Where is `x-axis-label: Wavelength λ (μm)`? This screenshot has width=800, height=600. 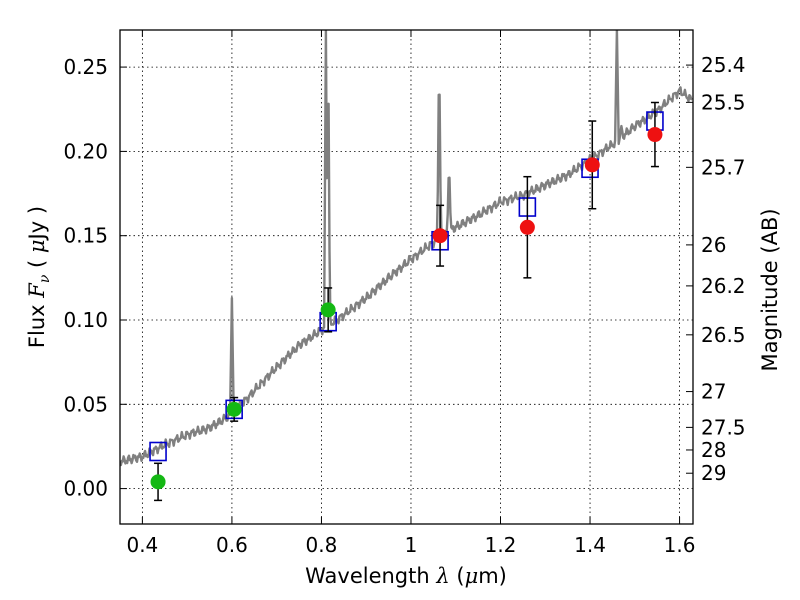
x-axis-label: Wavelength λ (μm) is located at coordinates (406, 576).